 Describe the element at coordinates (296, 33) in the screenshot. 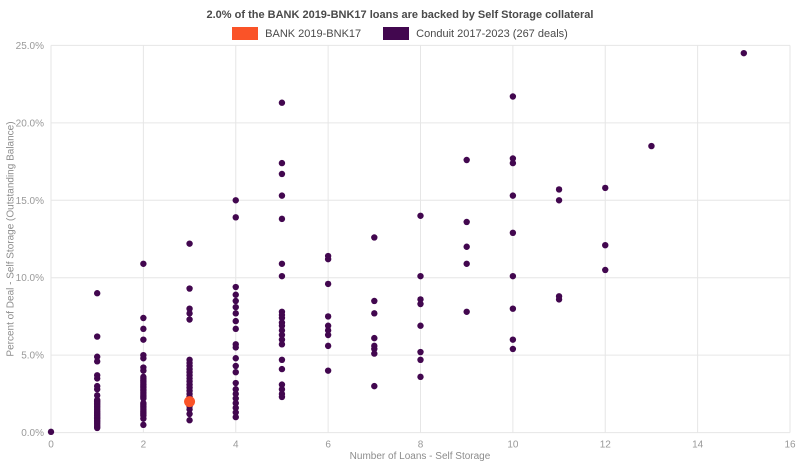

I see `legend-item-bank: BANK 2019-BNK17` at that location.